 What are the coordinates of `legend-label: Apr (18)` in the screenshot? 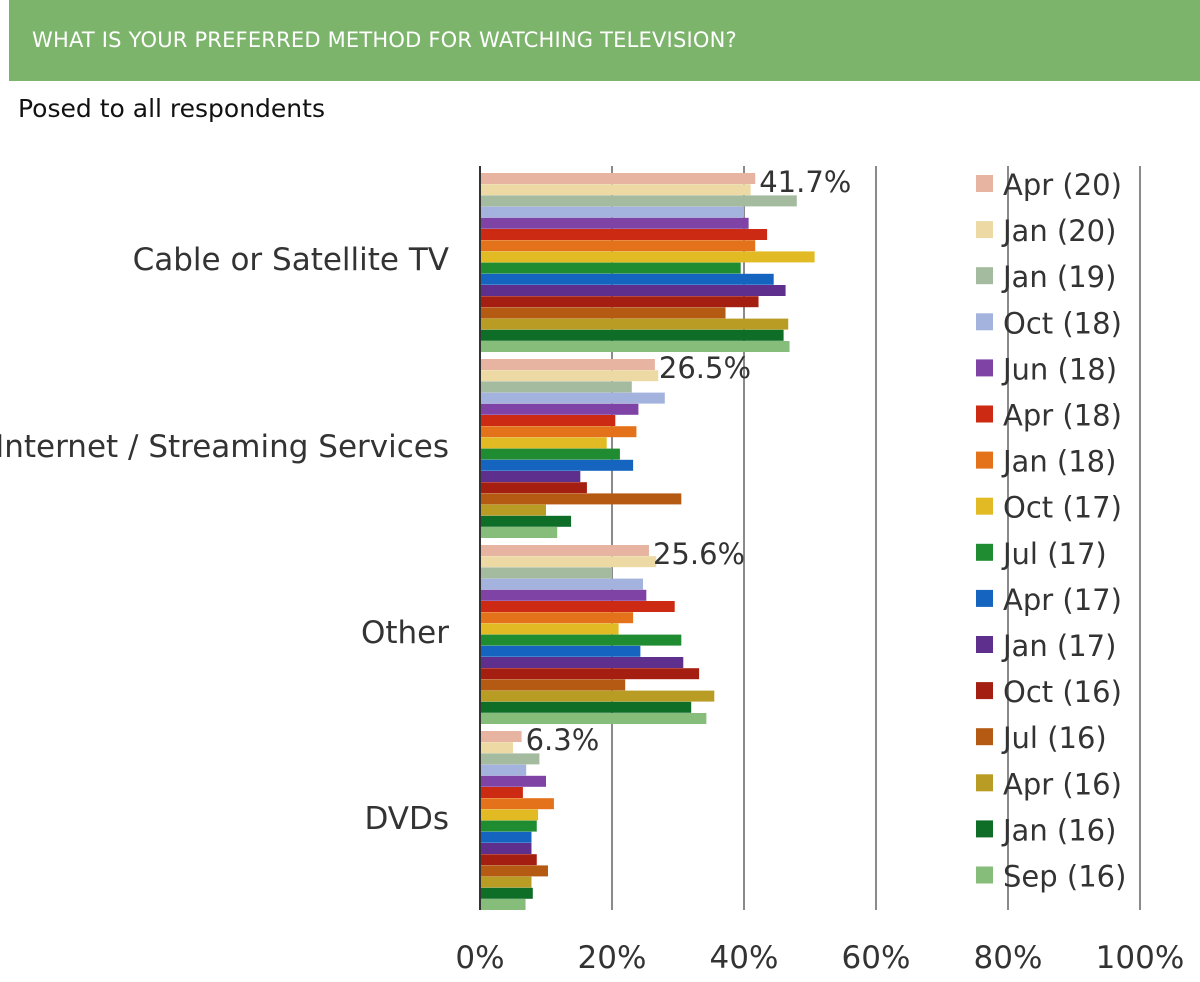 It's located at (1062, 416).